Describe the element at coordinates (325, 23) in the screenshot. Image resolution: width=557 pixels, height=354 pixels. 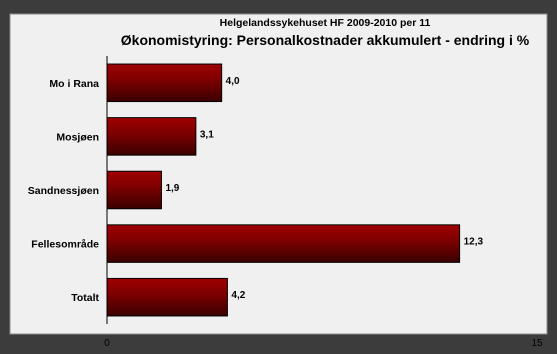
I see `chart-title: Helgelandssykehuset HF 2009-2010 per 11` at that location.